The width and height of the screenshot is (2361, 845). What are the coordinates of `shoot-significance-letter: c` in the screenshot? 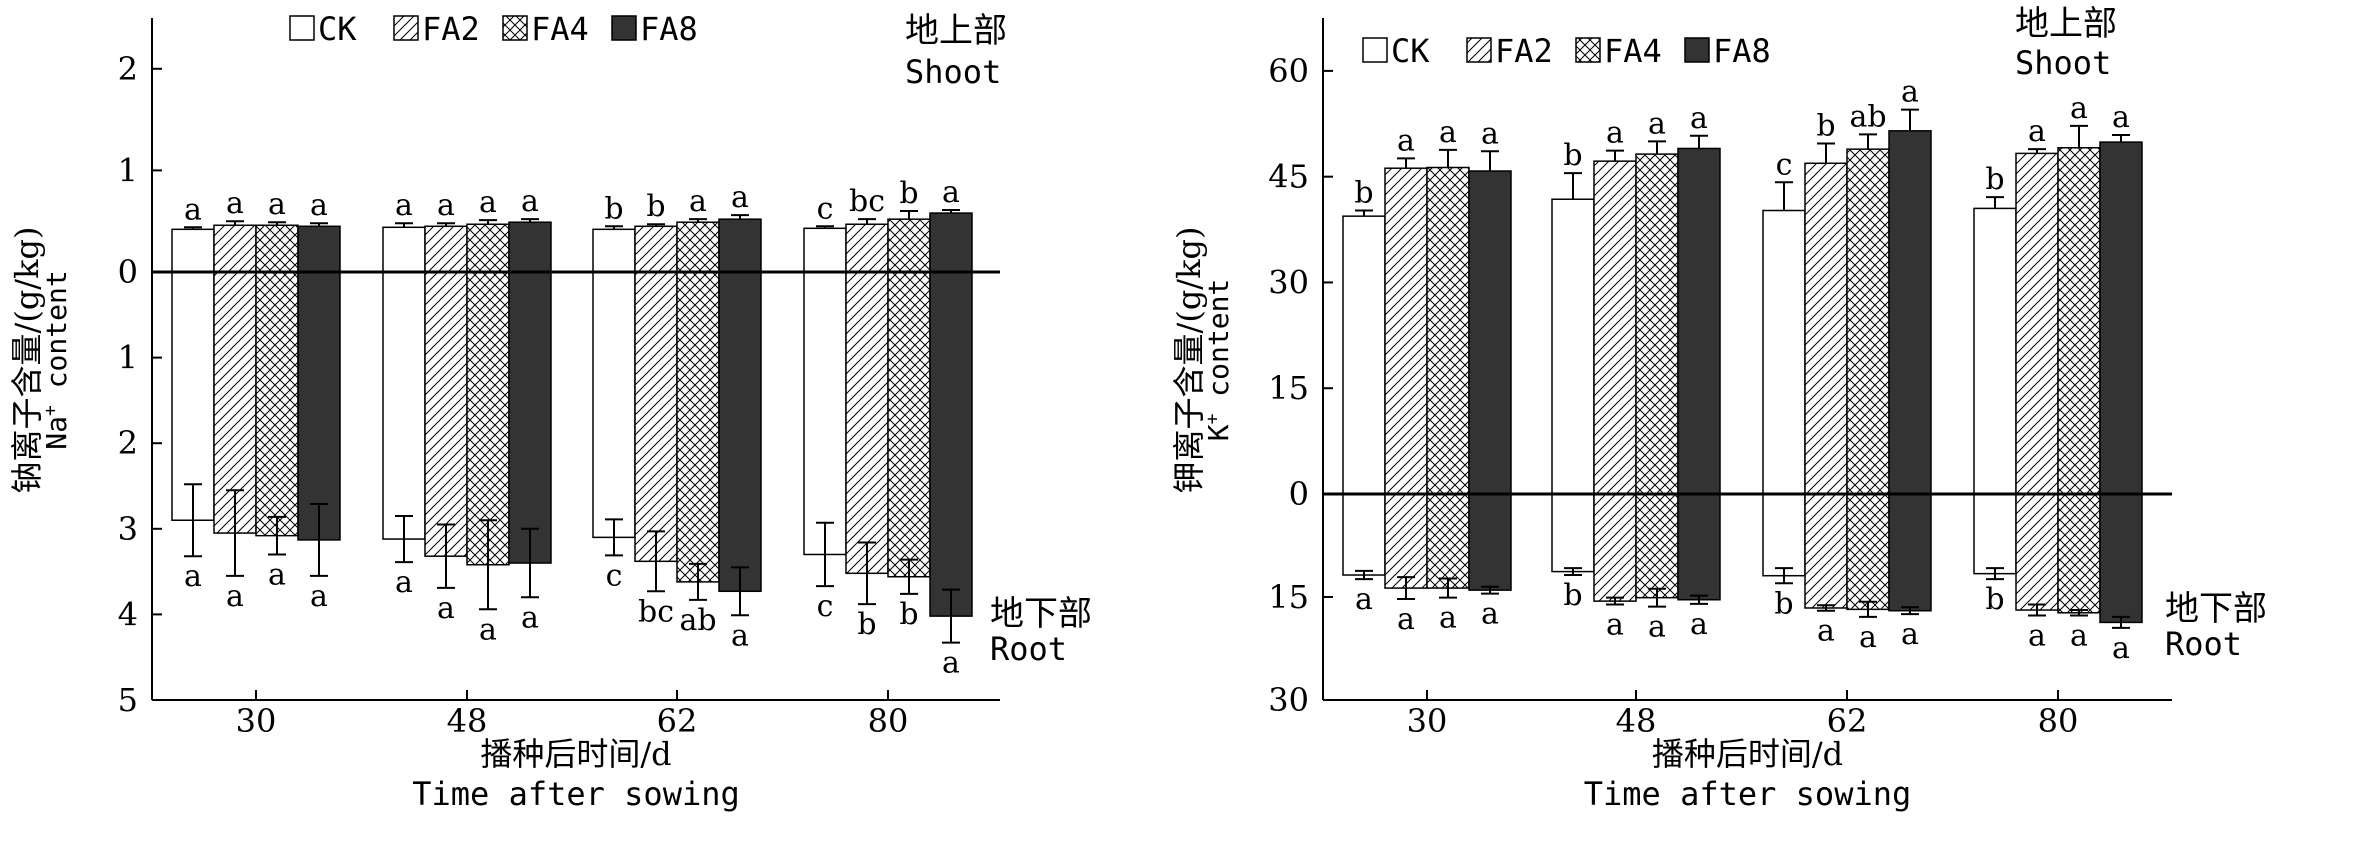 It's located at (1784, 164).